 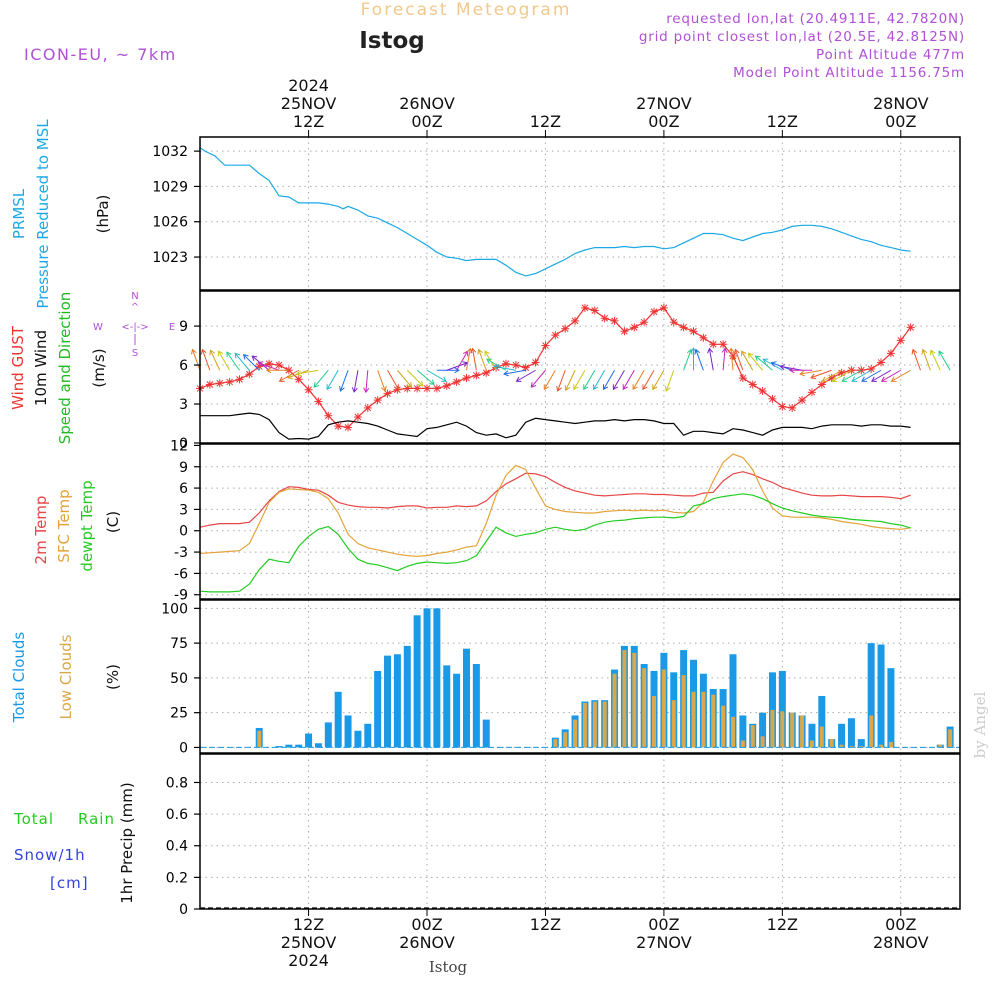 What do you see at coordinates (170, 187) in the screenshot?
I see `ytick-label: 1029` at bounding box center [170, 187].